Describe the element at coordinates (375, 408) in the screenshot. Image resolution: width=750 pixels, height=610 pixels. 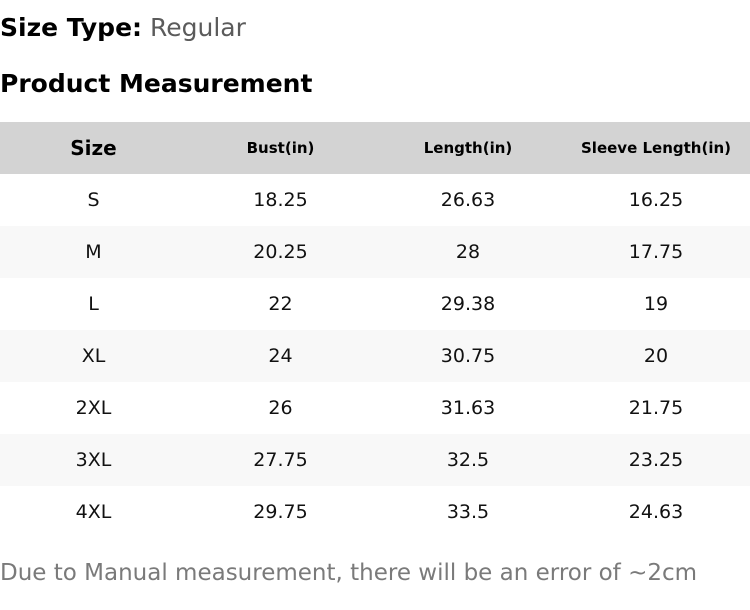
I see `table-row: 2XL 26 31.63 21.75` at that location.